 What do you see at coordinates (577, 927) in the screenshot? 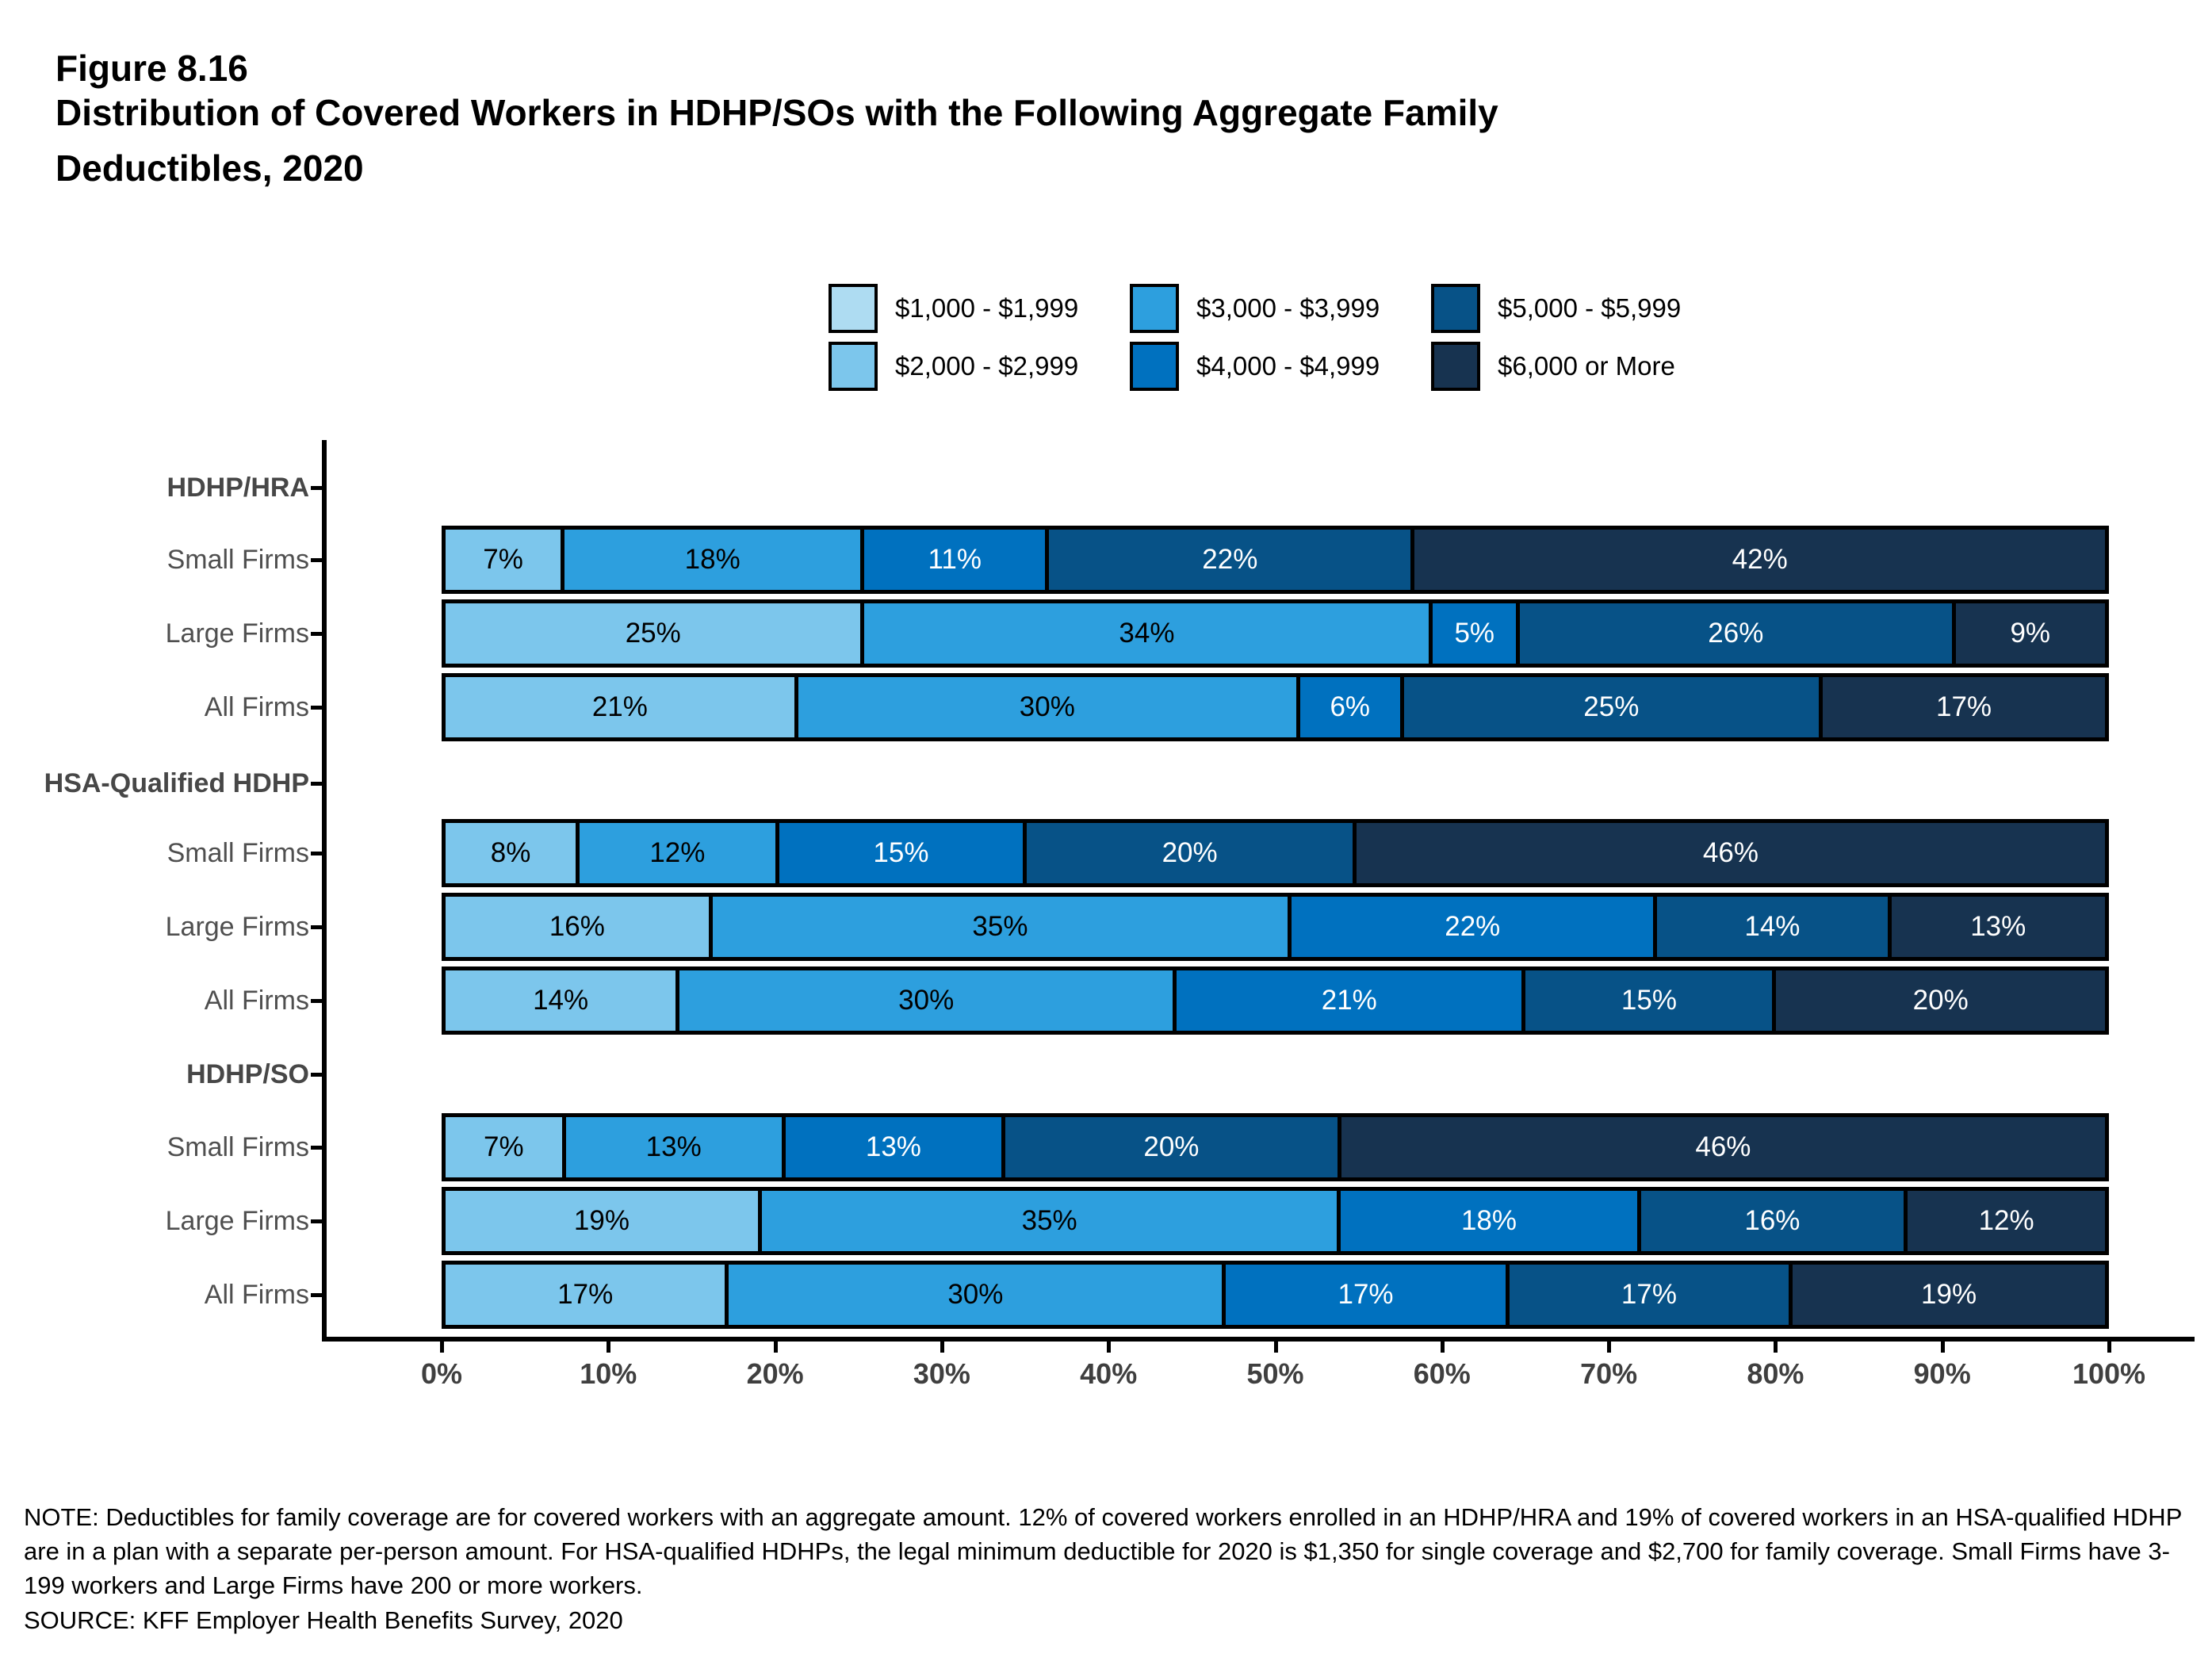
I see `bar-segment: 16%` at bounding box center [577, 927].